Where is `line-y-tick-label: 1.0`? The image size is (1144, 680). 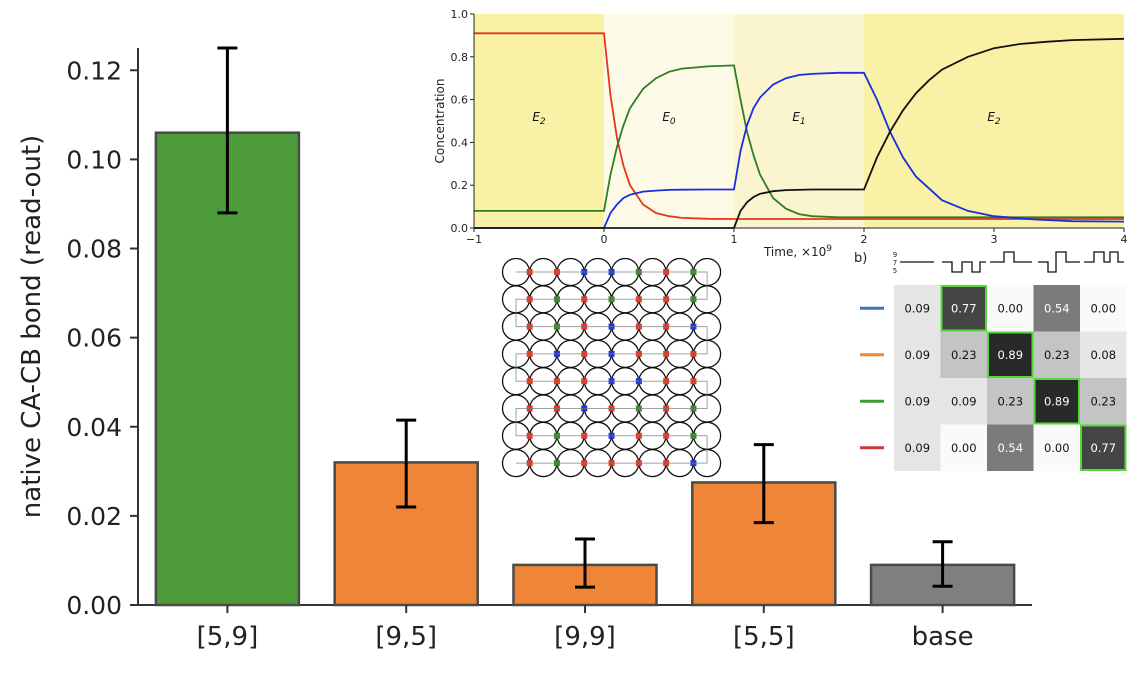 line-y-tick-label: 1.0 is located at coordinates (460, 14).